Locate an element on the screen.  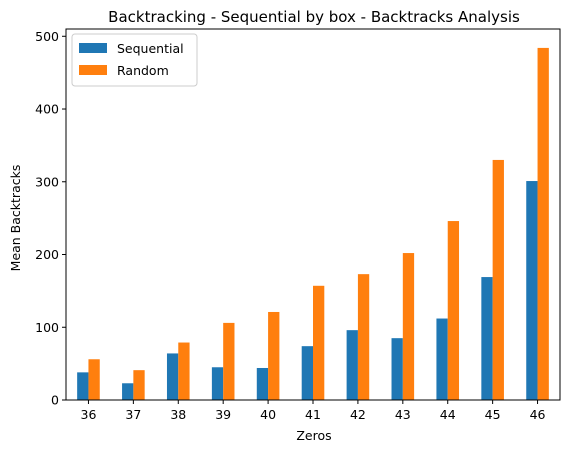
x-tick-label: 44 is located at coordinates (448, 414).